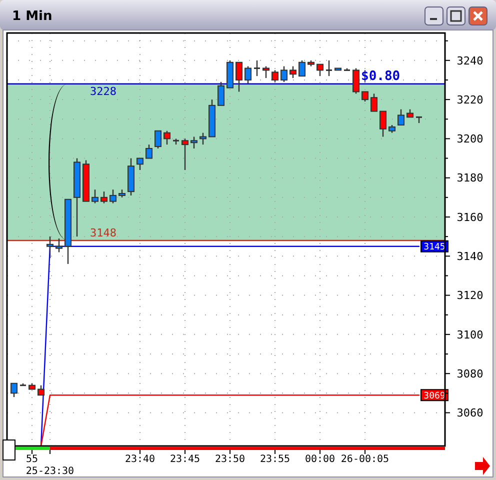 The width and height of the screenshot is (496, 480). What do you see at coordinates (32, 16) in the screenshot?
I see `chart-title: 1 Min` at bounding box center [32, 16].